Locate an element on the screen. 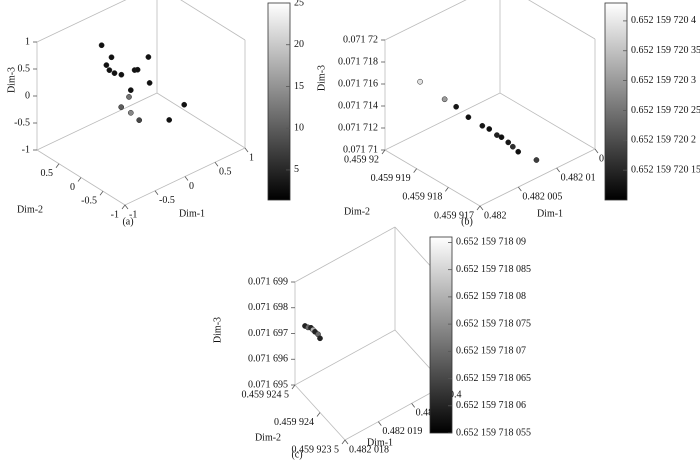 The width and height of the screenshot is (700, 460). x-tick-label: -0.5 is located at coordinates (167, 200).